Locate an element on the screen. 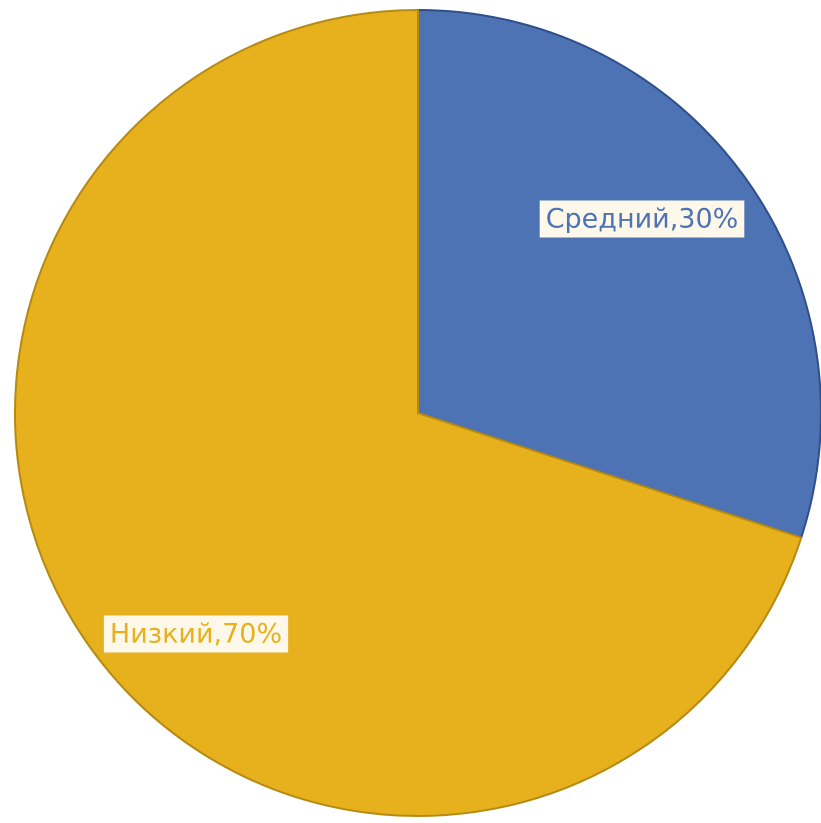 The image size is (821, 823). data-label-1: Средний,30% is located at coordinates (642, 219).